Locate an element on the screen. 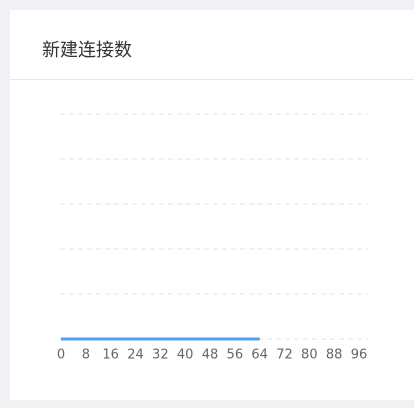  card-title: 新建连接数 is located at coordinates (87, 50).